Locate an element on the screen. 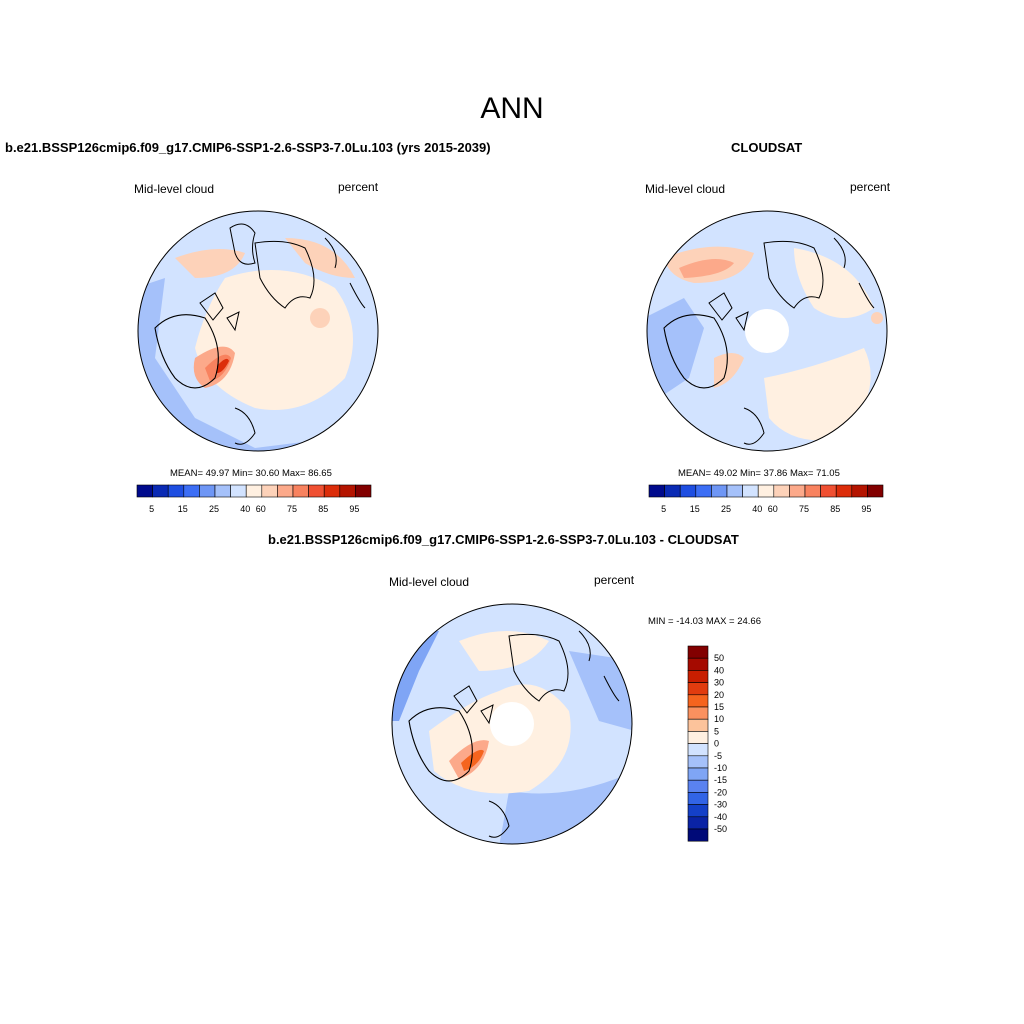 This screenshot has height=1024, width=1024. panel3-colorbar-tick-label: -15 is located at coordinates (720, 780).